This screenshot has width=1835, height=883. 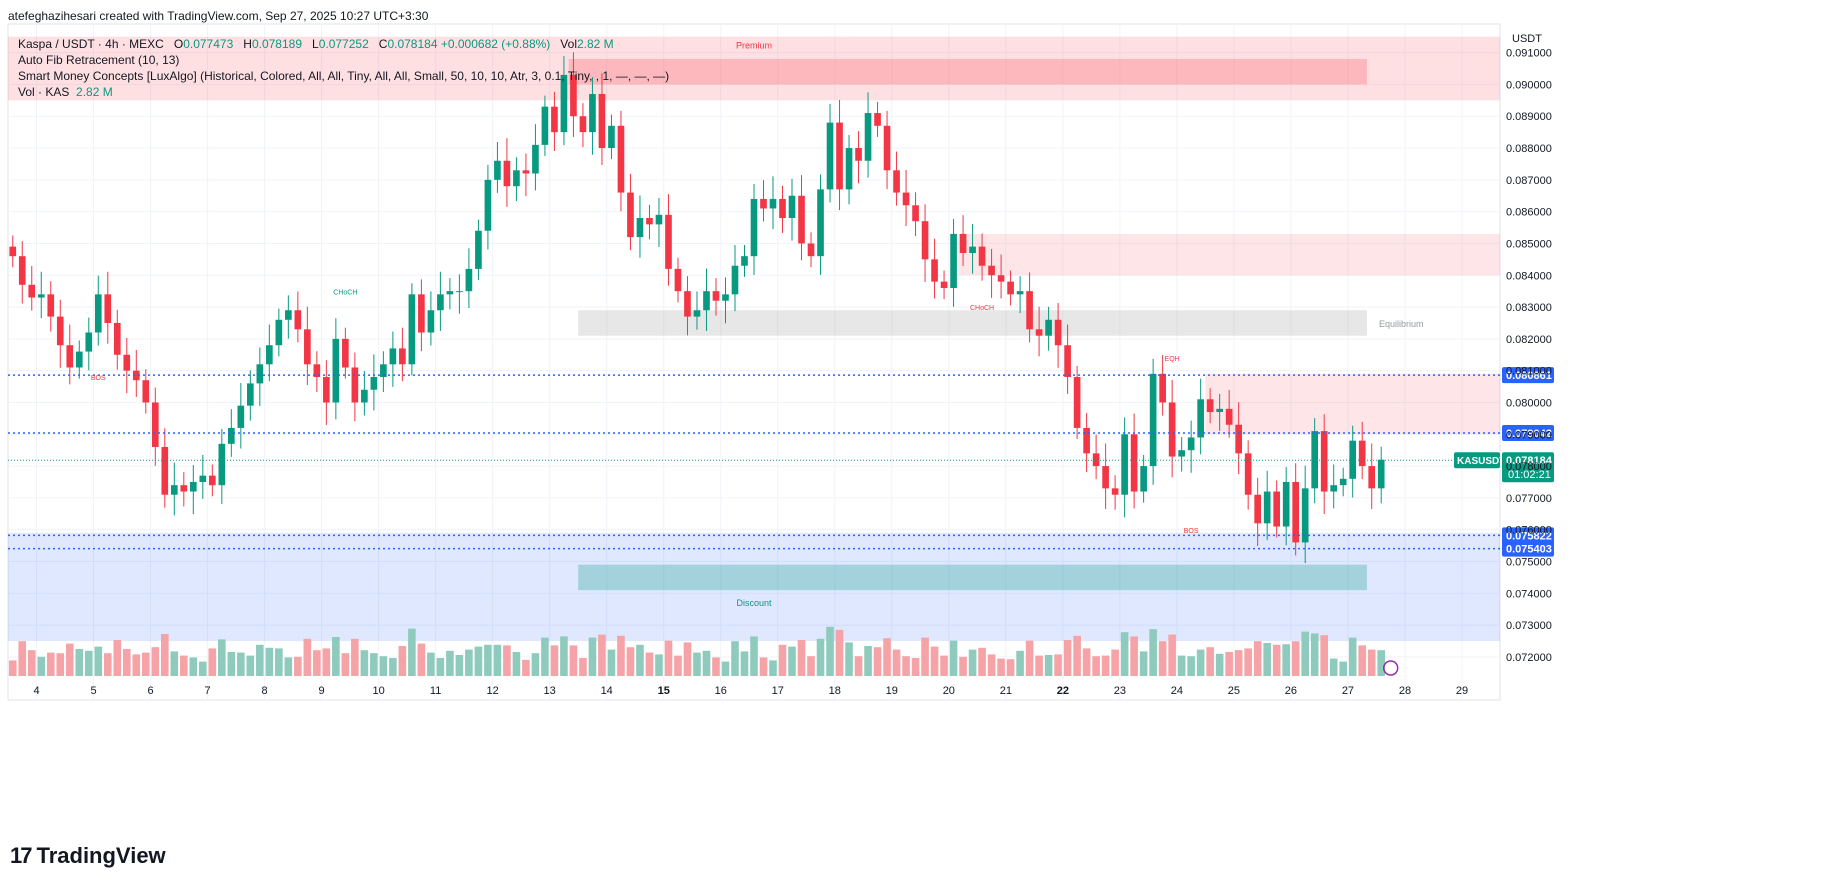 What do you see at coordinates (343, 92) in the screenshot?
I see `volume-indicator-row: Vol · KAS 2.82 M` at bounding box center [343, 92].